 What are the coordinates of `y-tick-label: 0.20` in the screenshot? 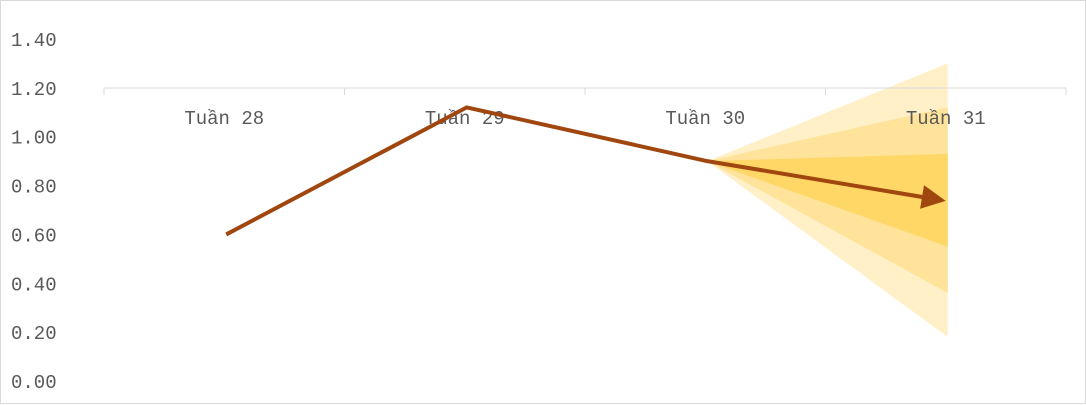 It's located at (34, 334).